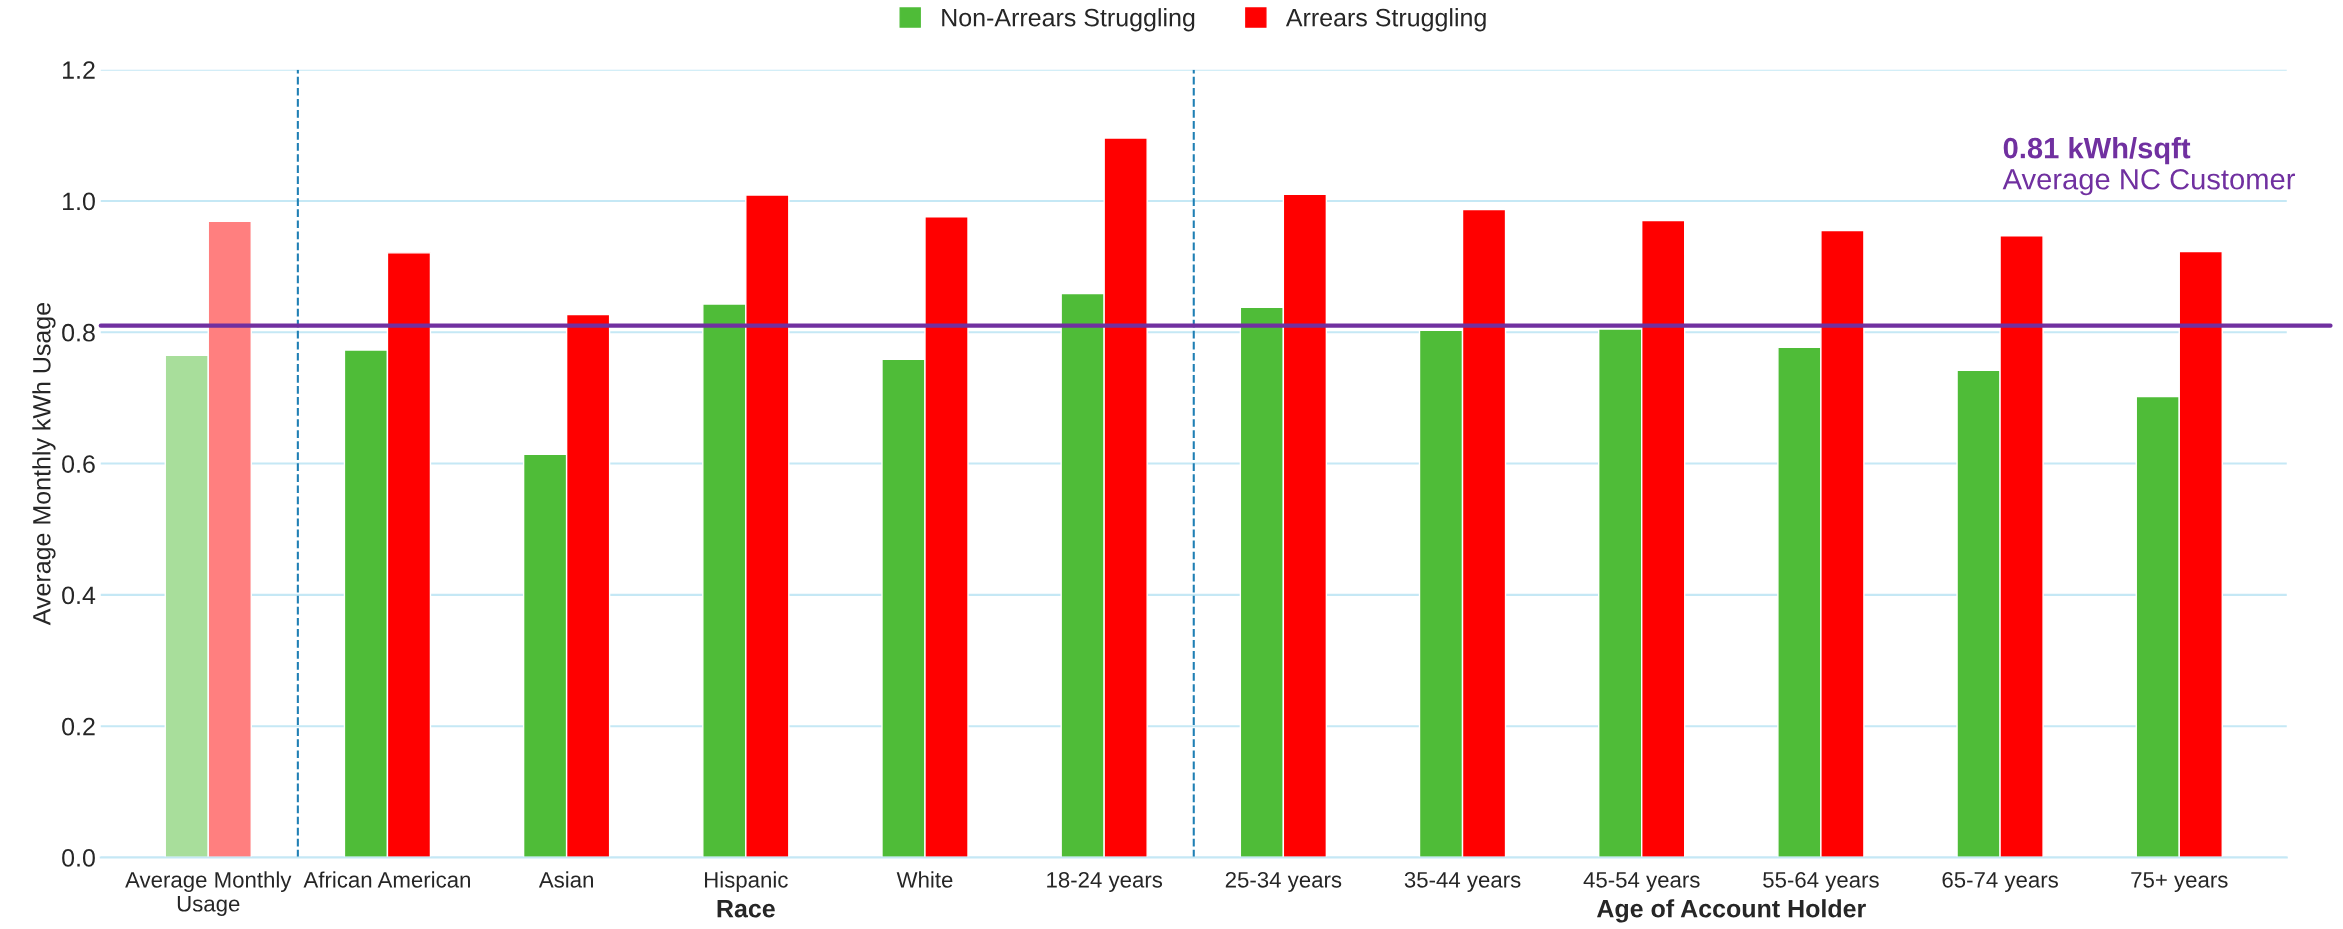  What do you see at coordinates (1731, 911) in the screenshot?
I see `text: Age of Account Holder` at bounding box center [1731, 911].